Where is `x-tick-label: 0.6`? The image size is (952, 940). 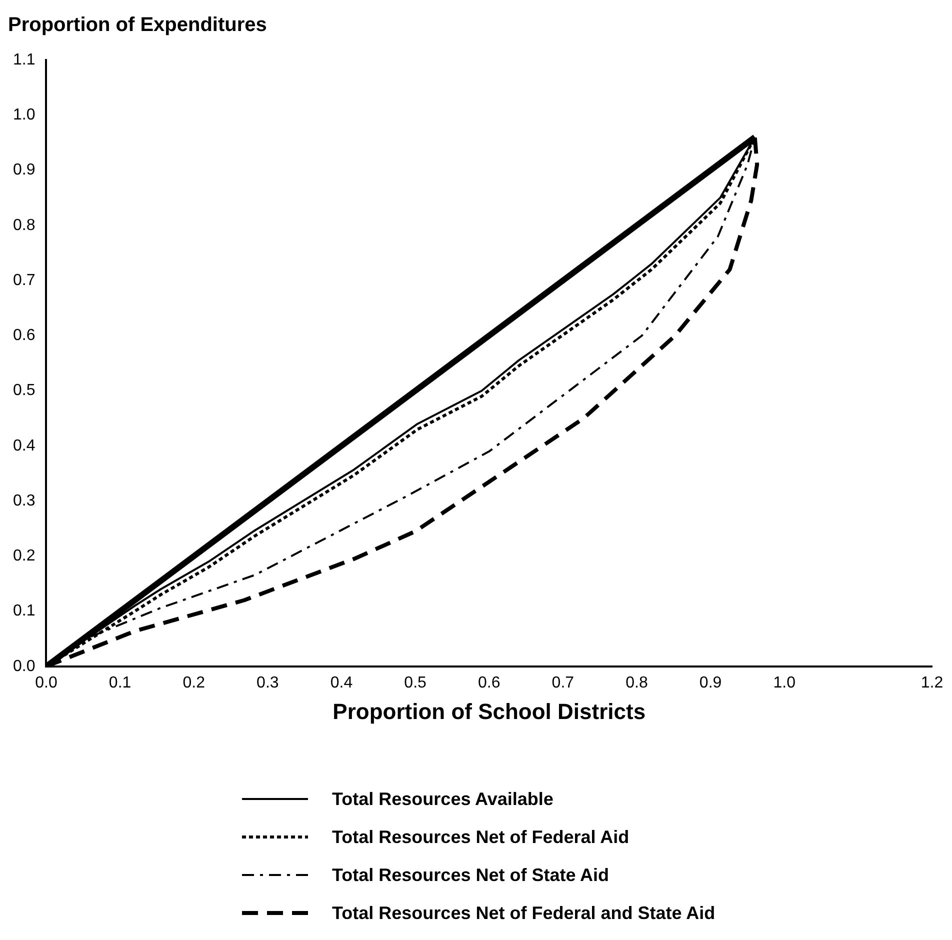 x-tick-label: 0.6 is located at coordinates (489, 683).